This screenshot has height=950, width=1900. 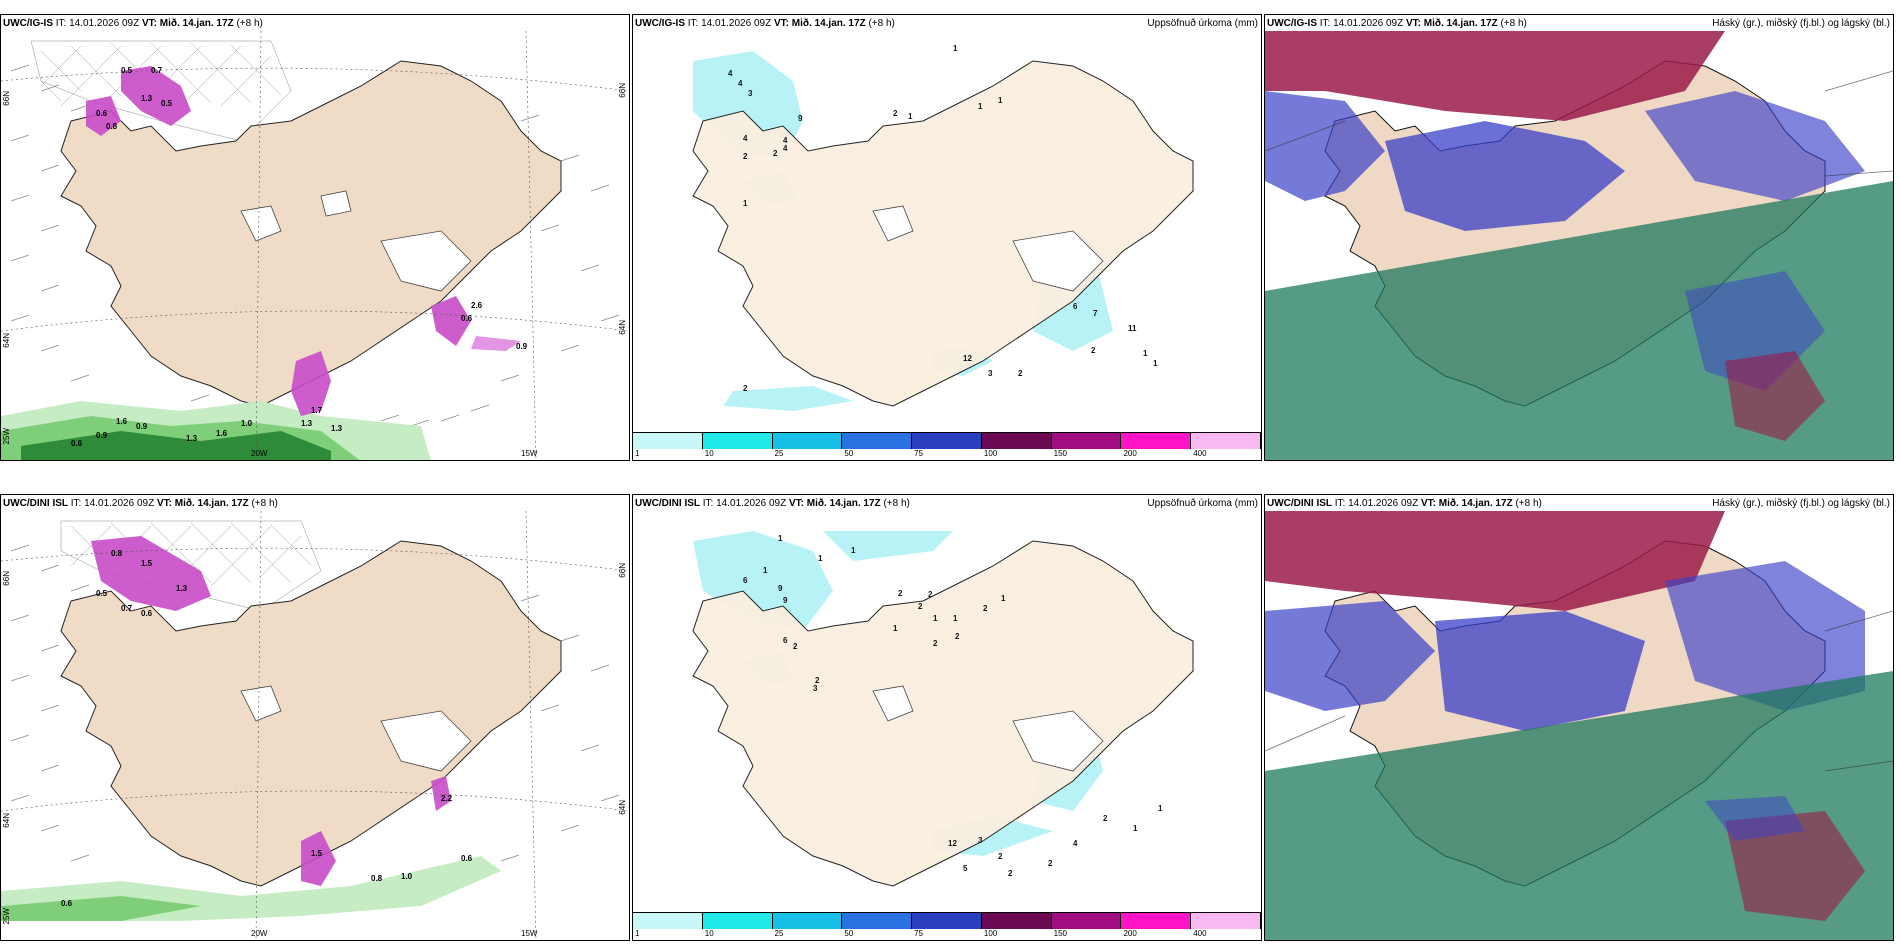 I want to click on lon-label: 15W, so click(x=529, y=453).